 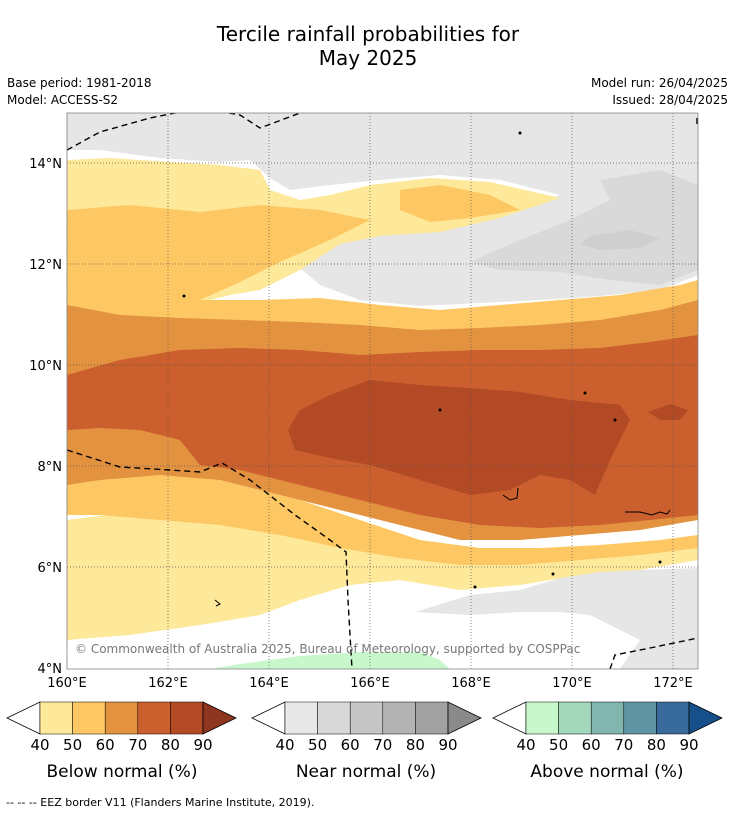 I want to click on model-name: Model: ACCESS-S2, so click(x=63, y=100).